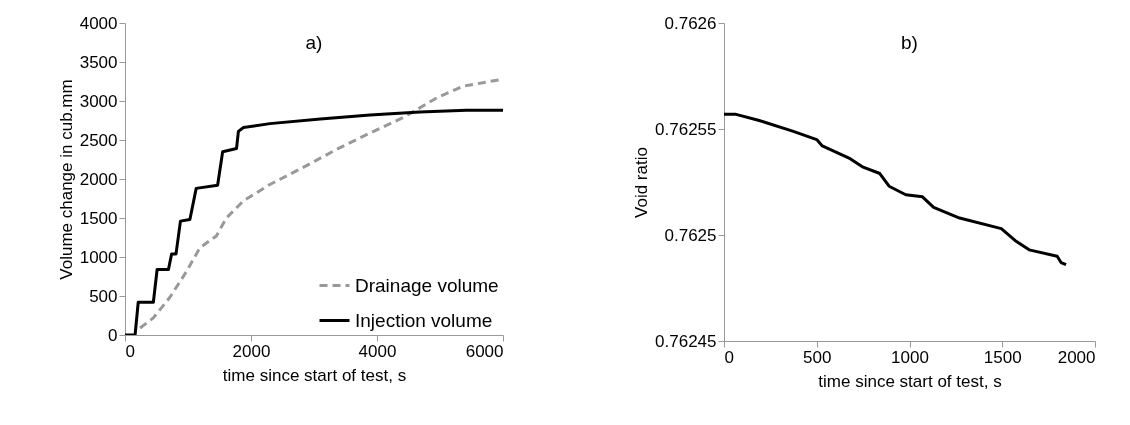 The width and height of the screenshot is (1130, 425). I want to click on y-tick-label: 3500, so click(98, 62).